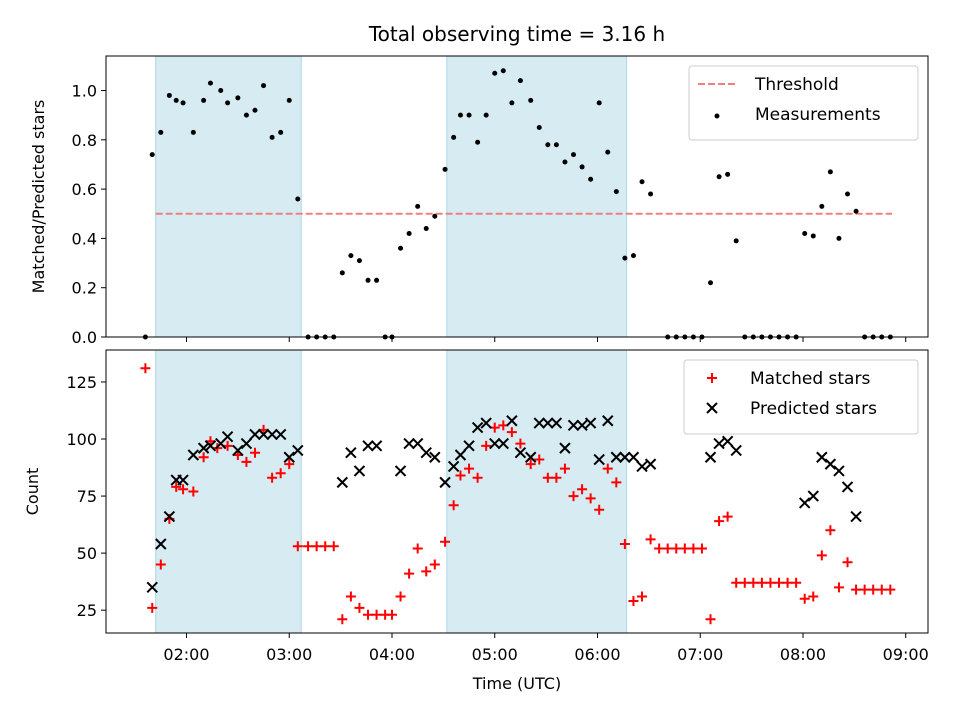 This screenshot has width=960, height=720. Describe the element at coordinates (84, 337) in the screenshot. I see `ytick-label-top-0: 0.0` at that location.